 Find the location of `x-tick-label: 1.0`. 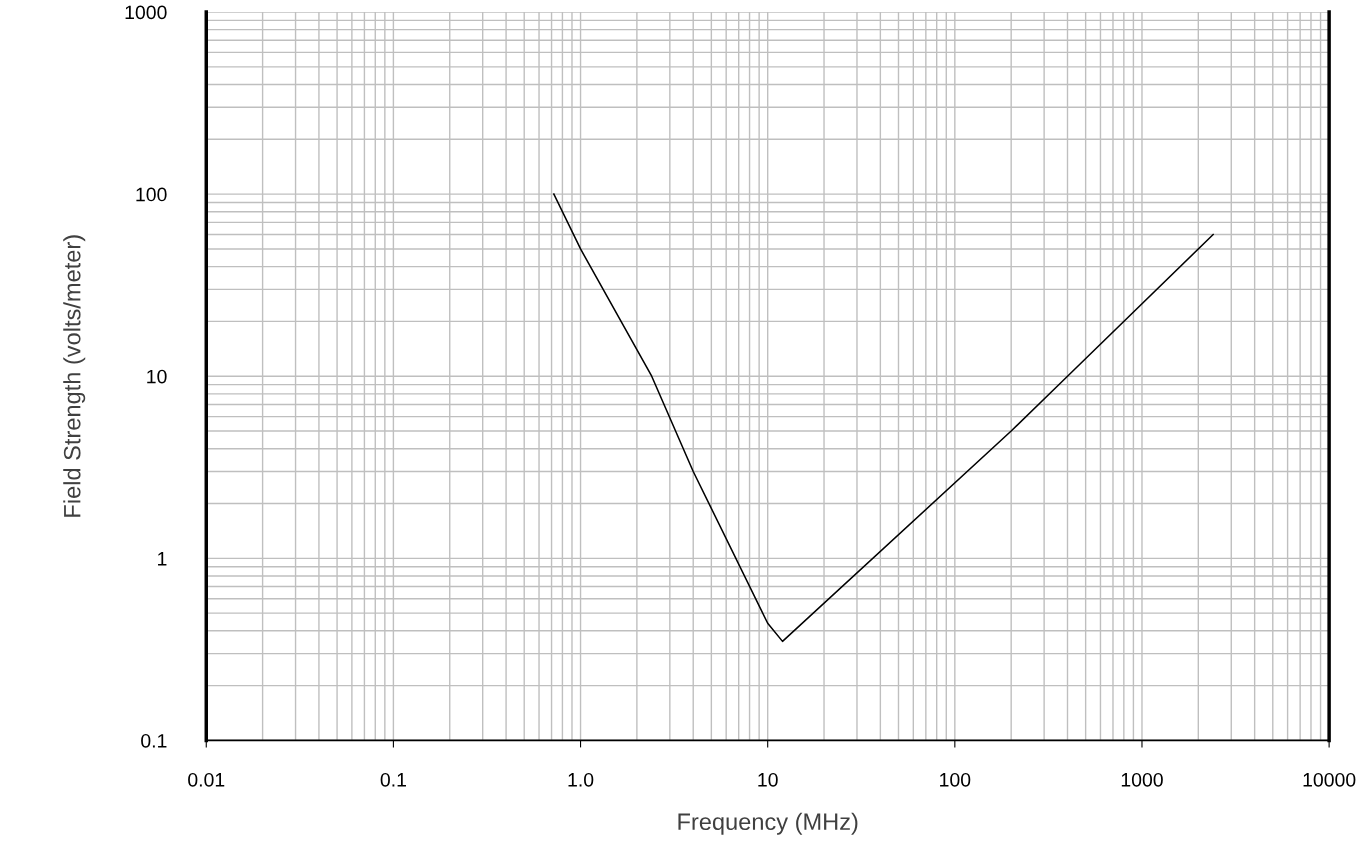

x-tick-label: 1.0 is located at coordinates (581, 779).